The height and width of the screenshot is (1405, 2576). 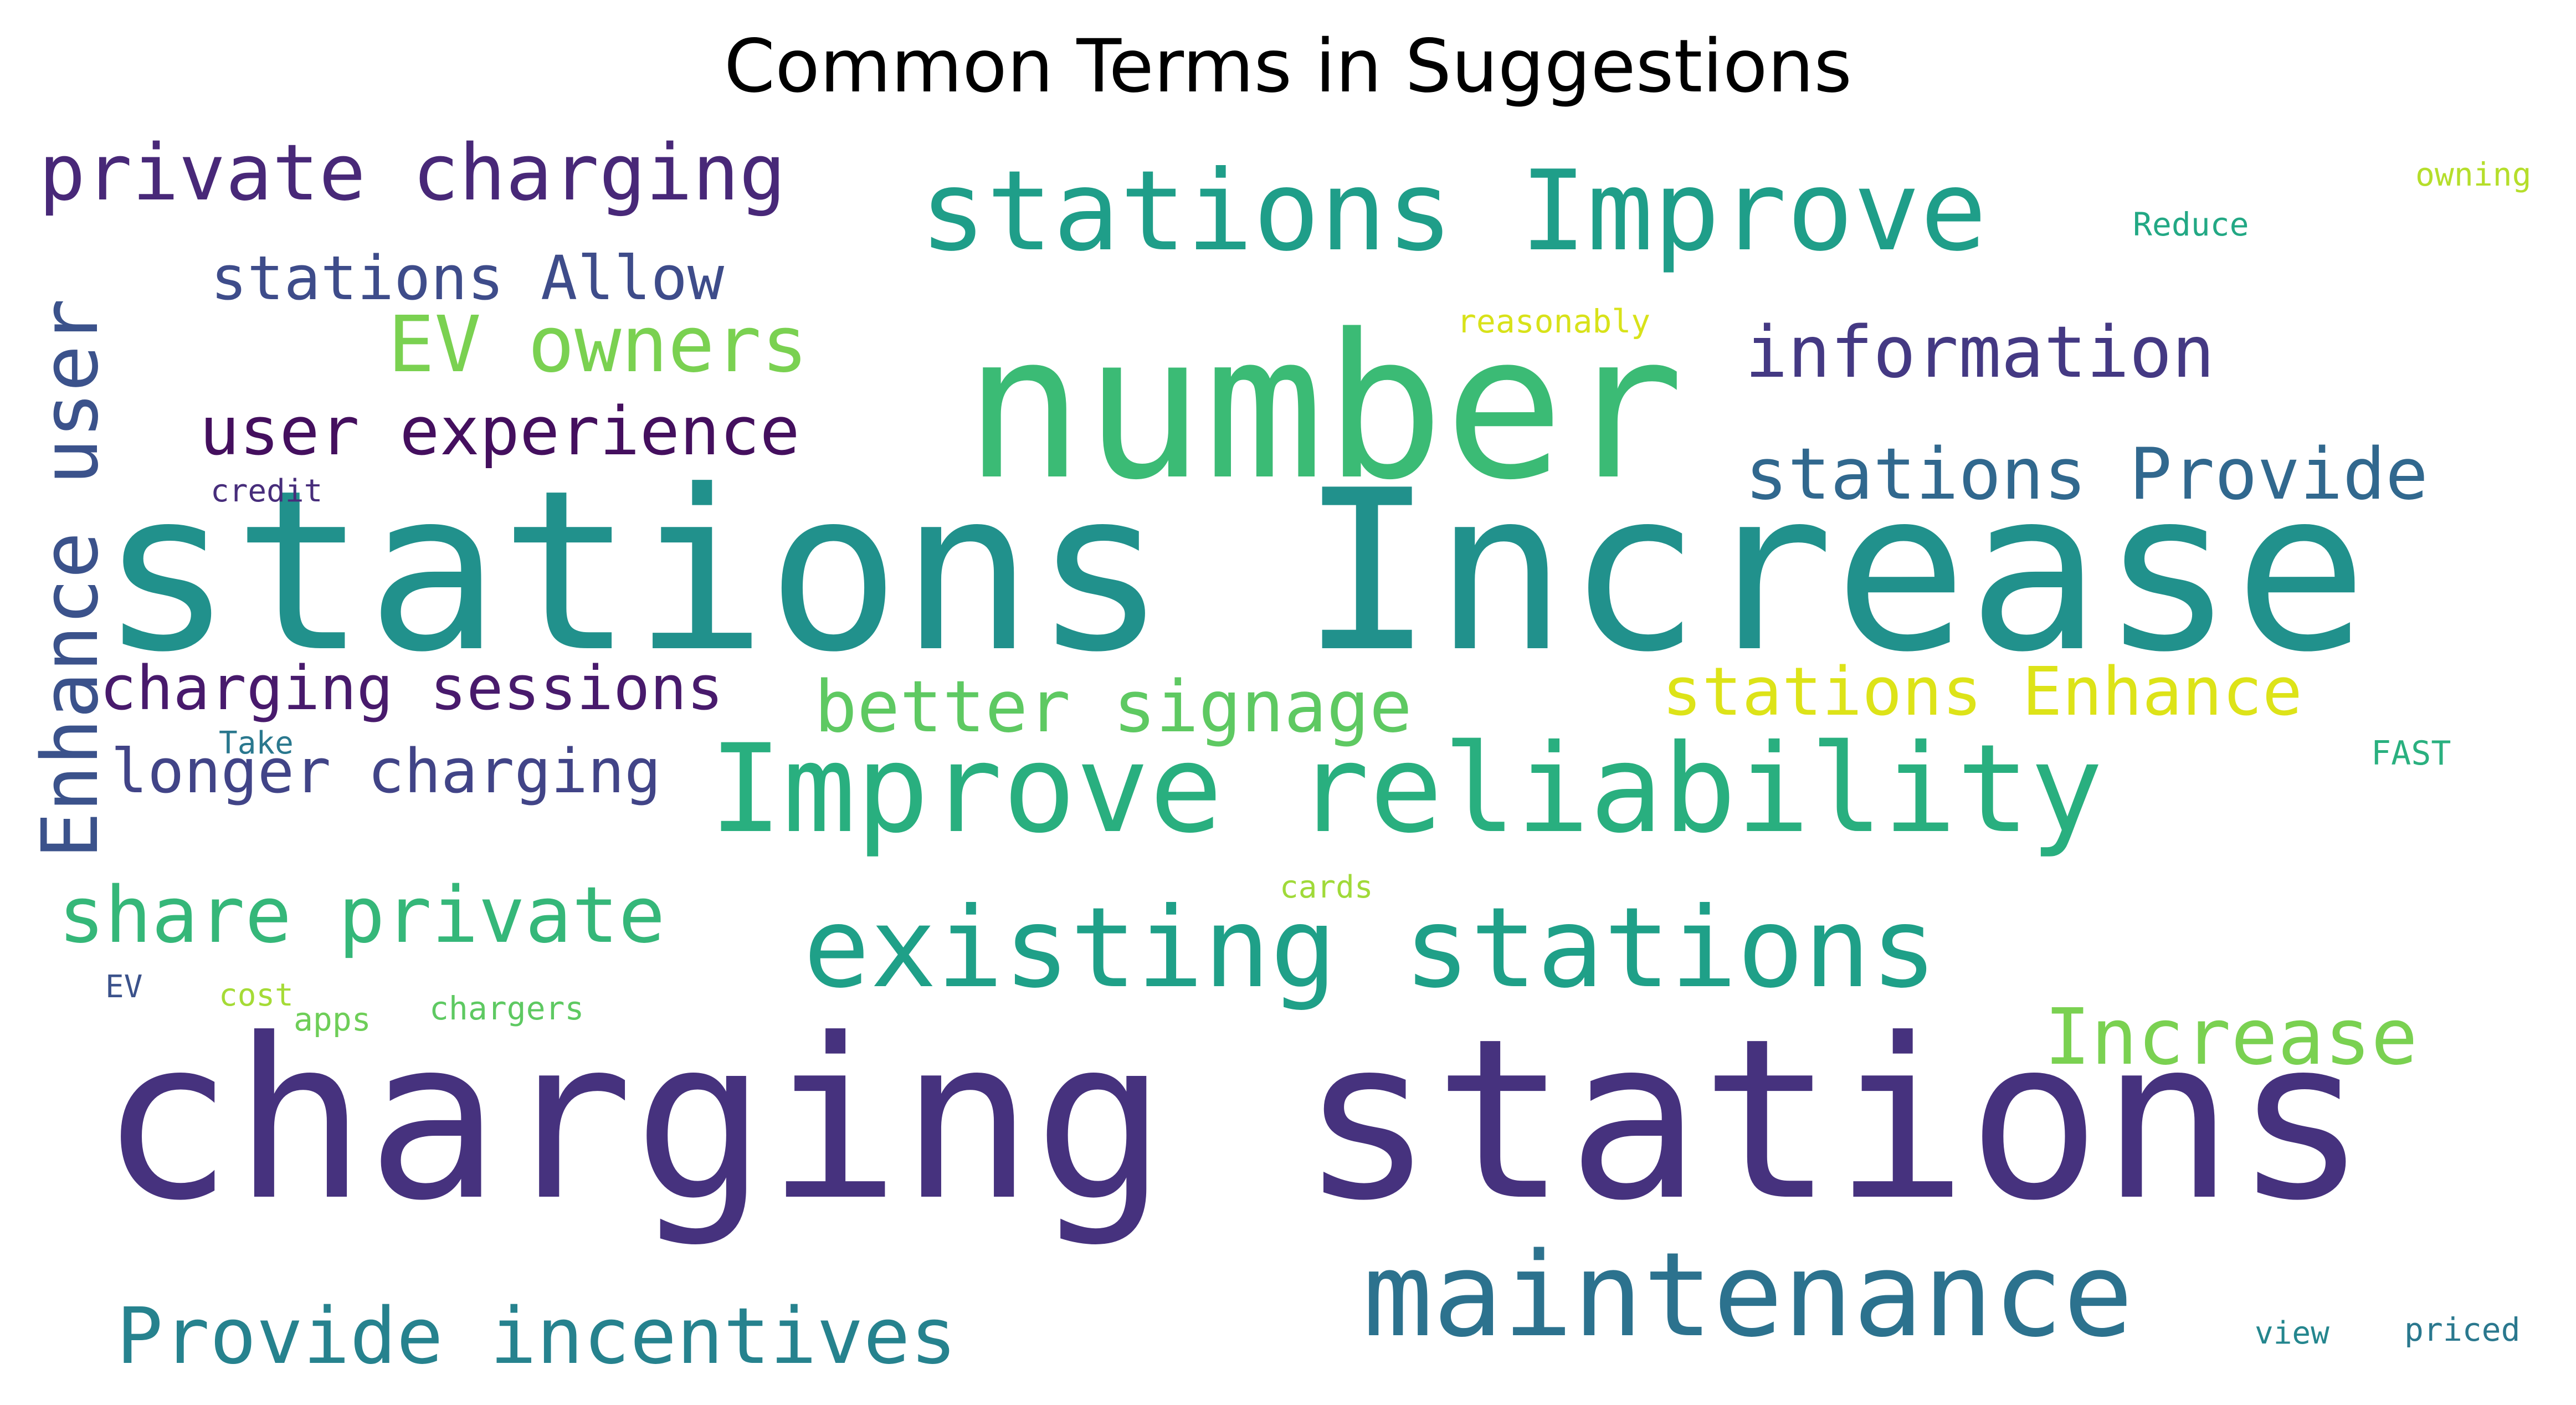 I want to click on word-cloud-term: Enhance user, so click(x=70, y=579).